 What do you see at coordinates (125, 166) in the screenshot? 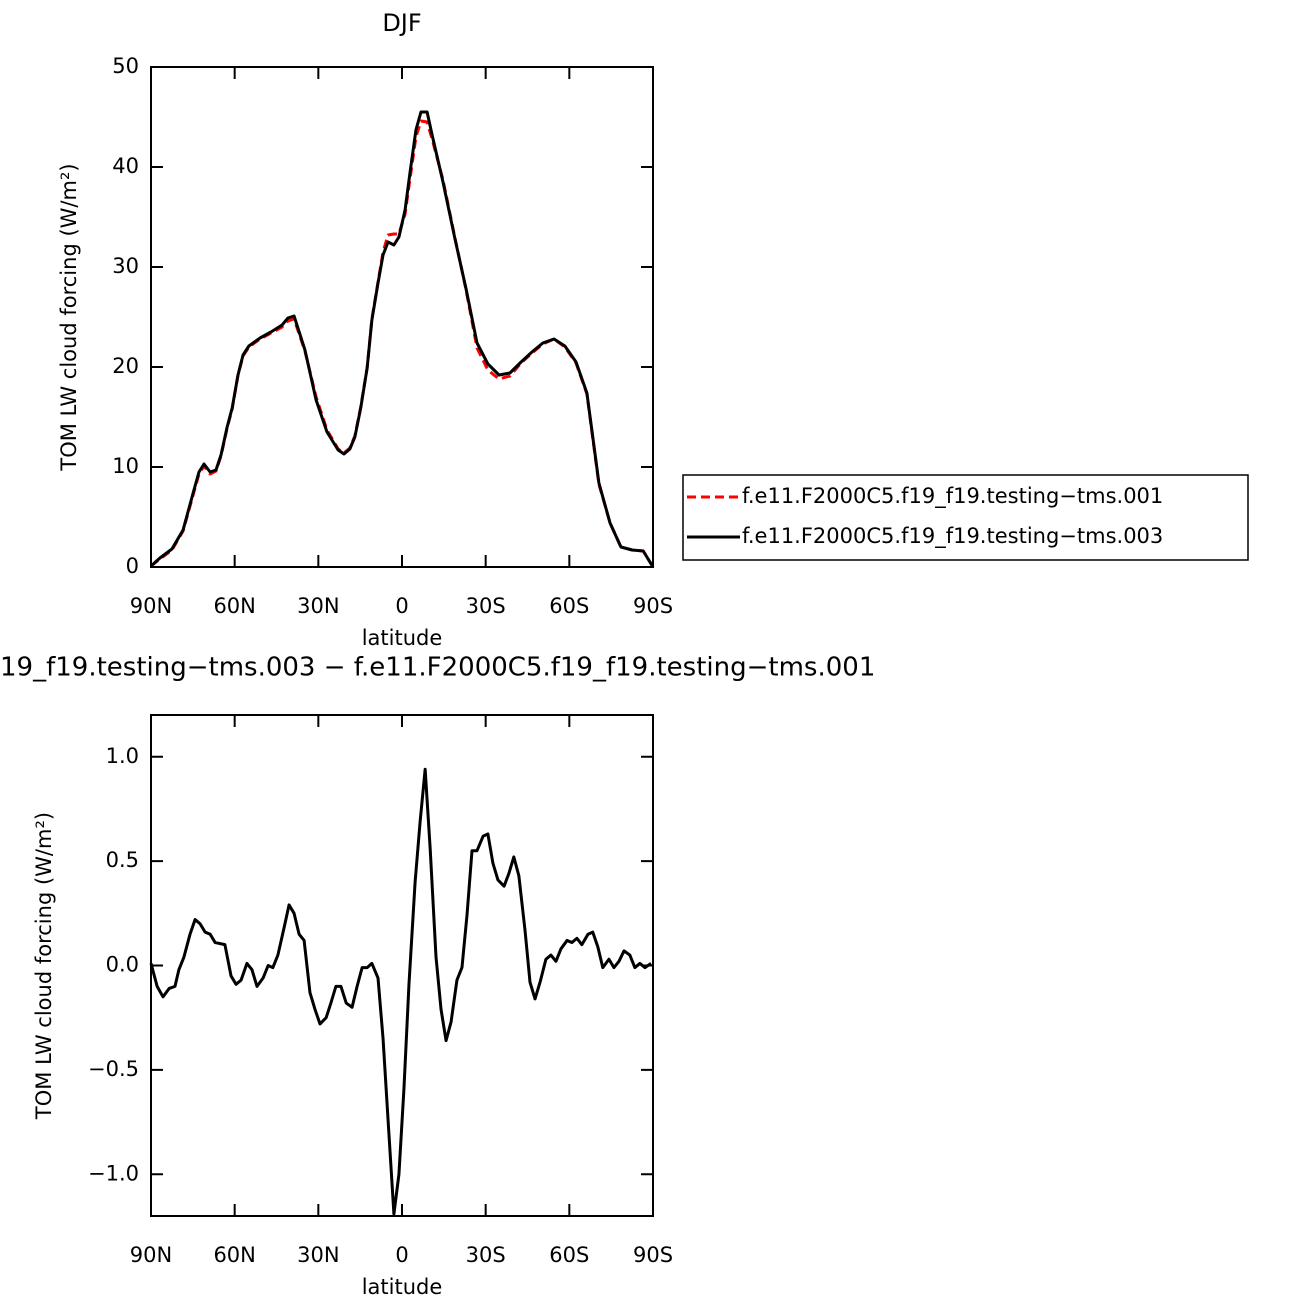
I see `y-tick-label: 40` at bounding box center [125, 166].